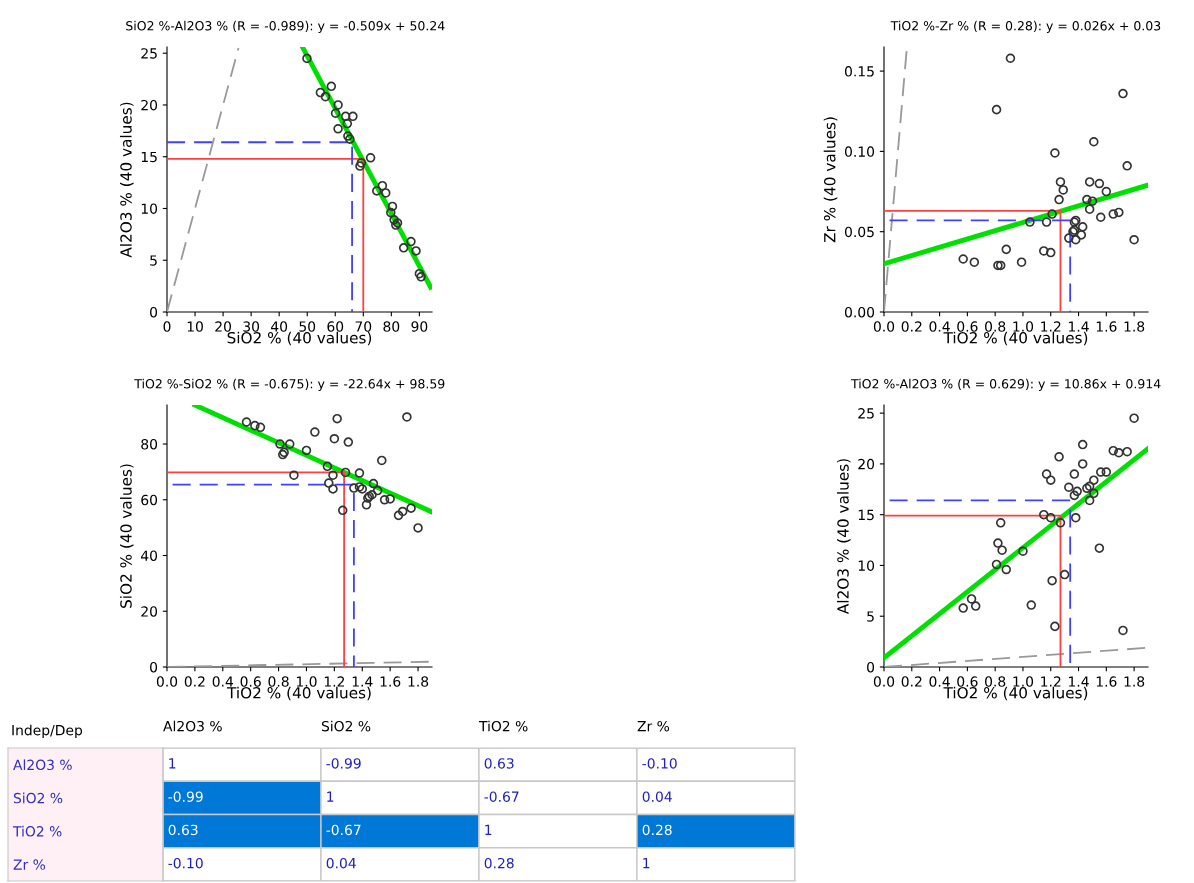  What do you see at coordinates (126, 536) in the screenshot?
I see `y-axis-title: SiO2 % (40 values)` at bounding box center [126, 536].